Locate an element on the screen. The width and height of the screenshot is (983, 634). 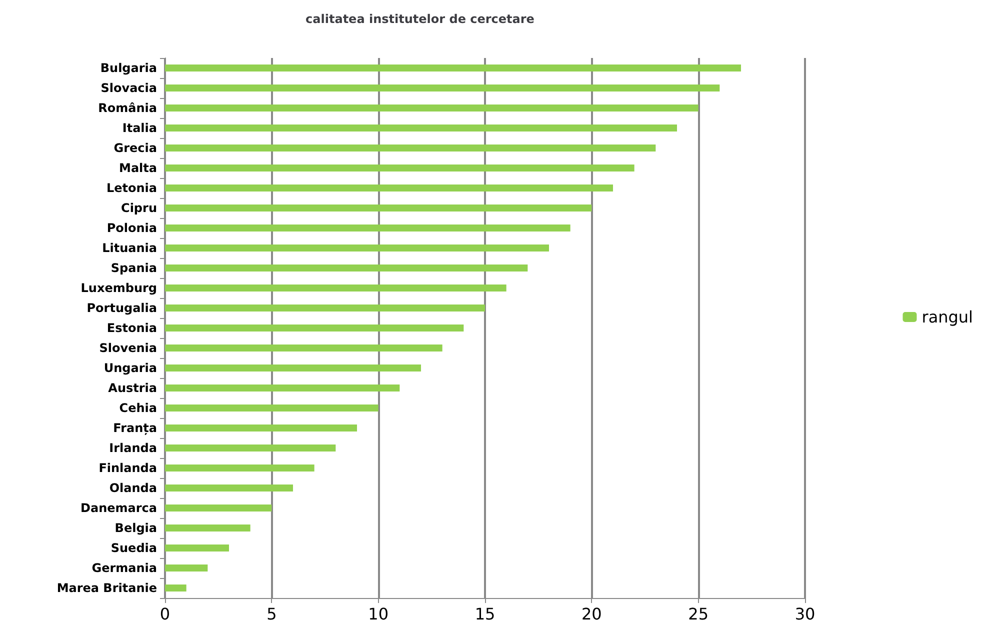
y-tick-label: Irlanda is located at coordinates (133, 448).